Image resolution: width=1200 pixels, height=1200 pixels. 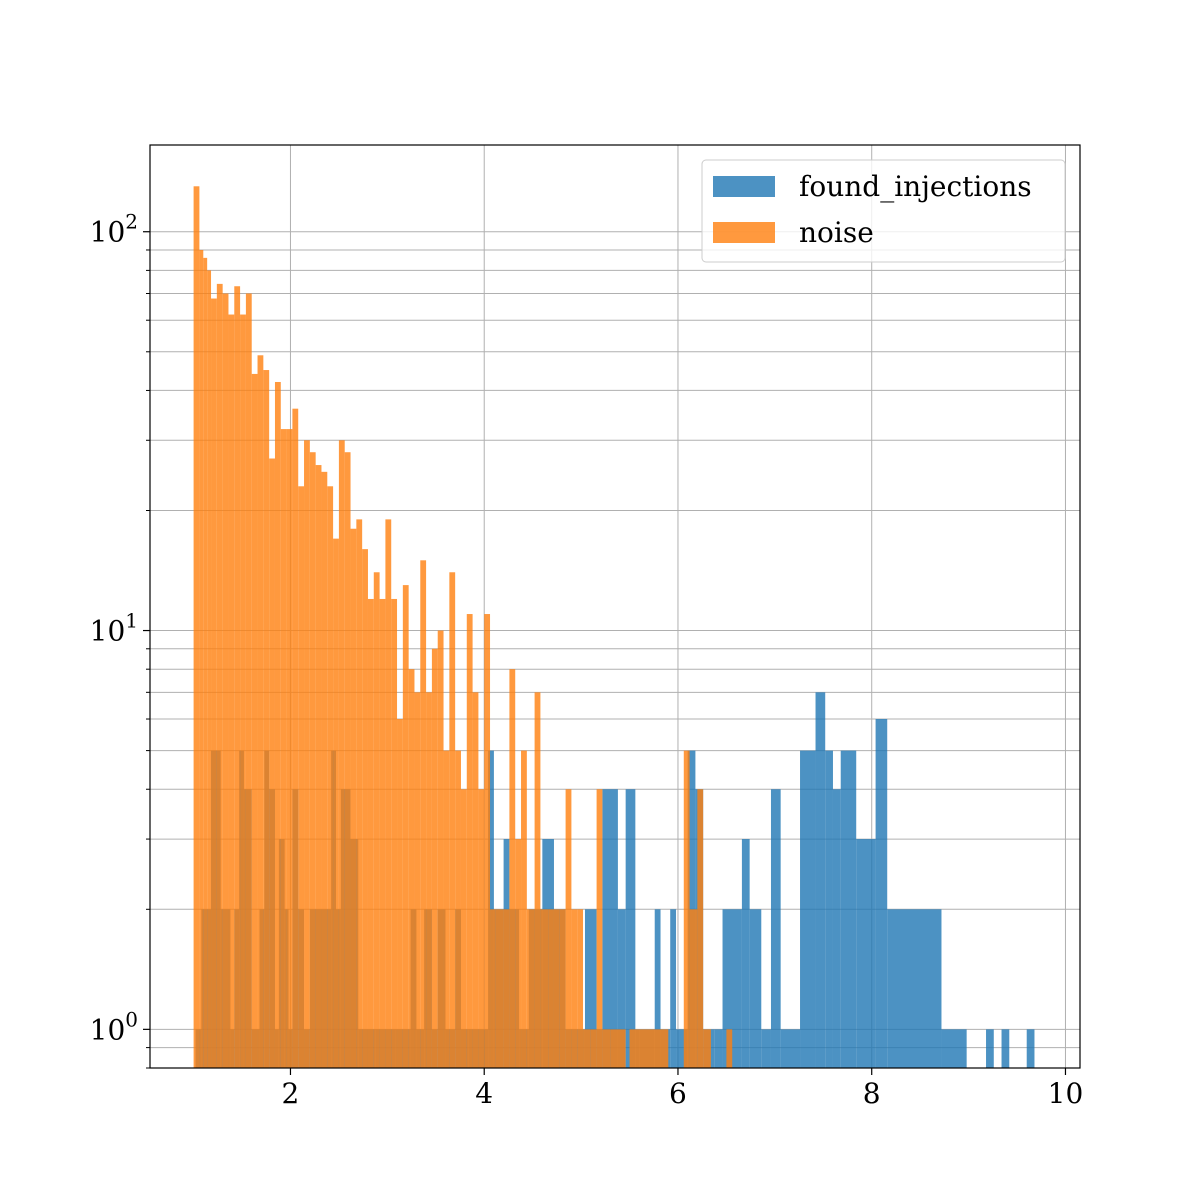 What do you see at coordinates (872, 1093) in the screenshot?
I see `x-tick-label: 8` at bounding box center [872, 1093].